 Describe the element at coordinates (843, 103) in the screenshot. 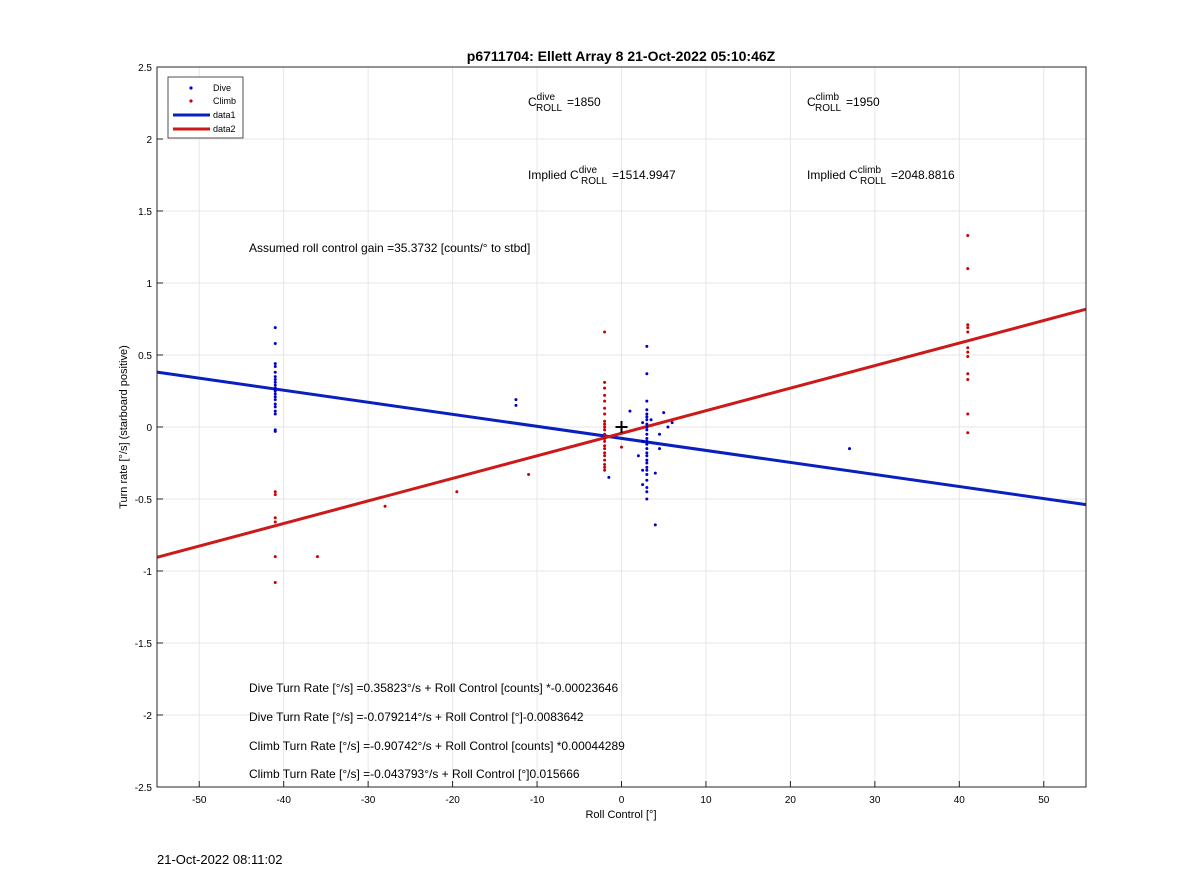

I see `annotation-c-climb: Cclimb ROLL =1950` at that location.